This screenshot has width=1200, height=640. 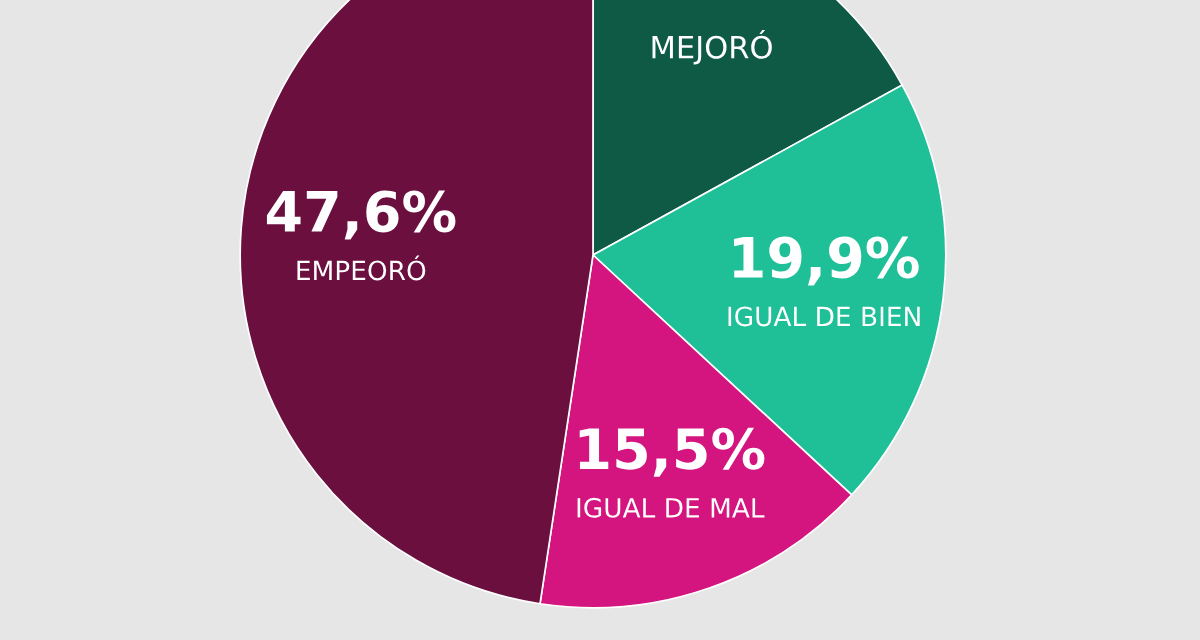 I want to click on slice-label: IGUAL DE MAL, so click(x=671, y=507).